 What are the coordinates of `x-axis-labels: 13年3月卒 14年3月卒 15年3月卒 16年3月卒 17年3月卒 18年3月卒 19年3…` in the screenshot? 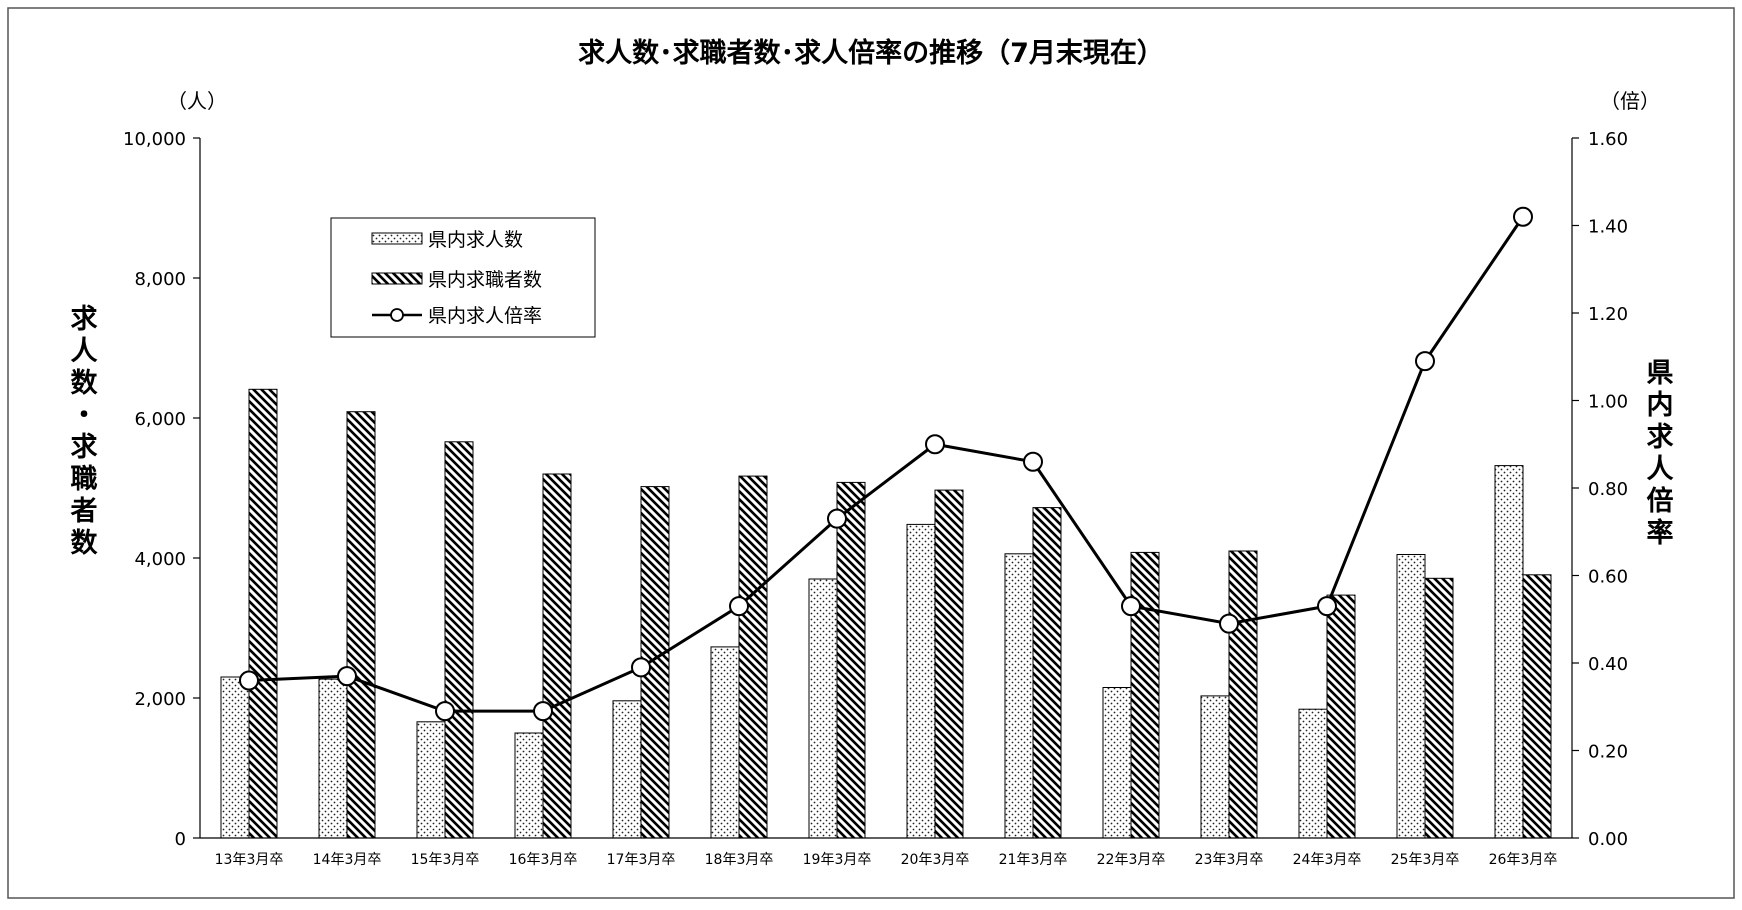 It's located at (886, 860).